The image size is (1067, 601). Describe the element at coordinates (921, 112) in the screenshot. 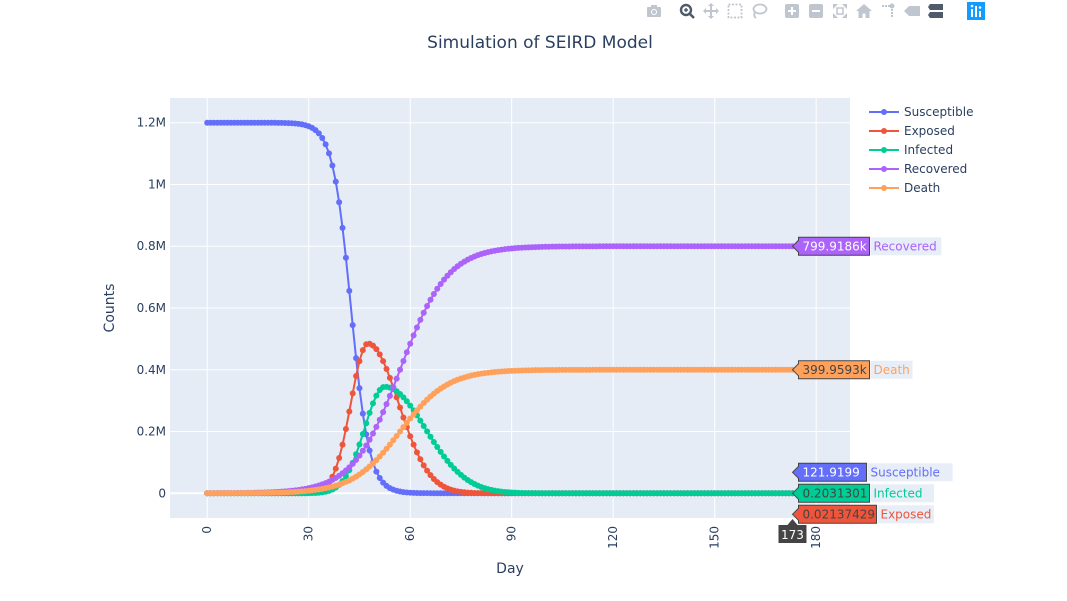

I see `legend-item-susceptible: Susceptible` at that location.